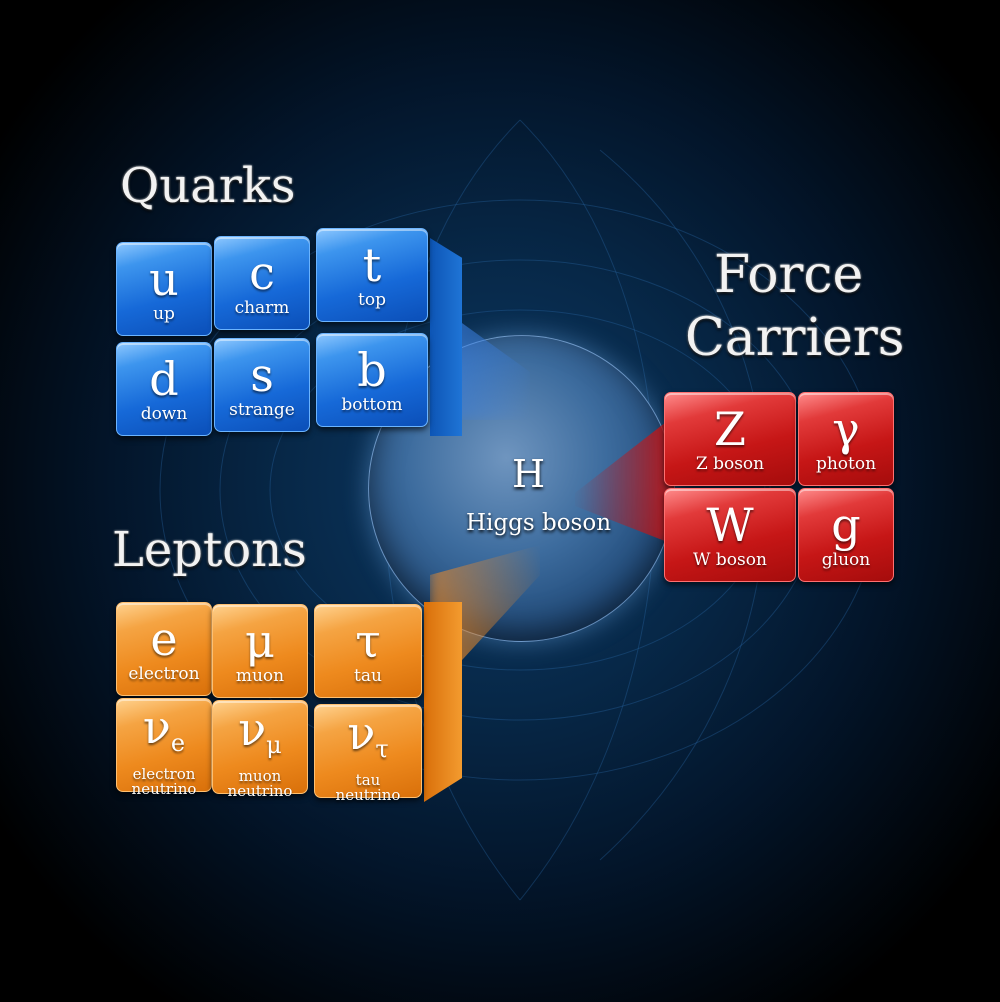 The width and height of the screenshot is (1000, 1002). I want to click on higgs-symbol: H, so click(529, 474).